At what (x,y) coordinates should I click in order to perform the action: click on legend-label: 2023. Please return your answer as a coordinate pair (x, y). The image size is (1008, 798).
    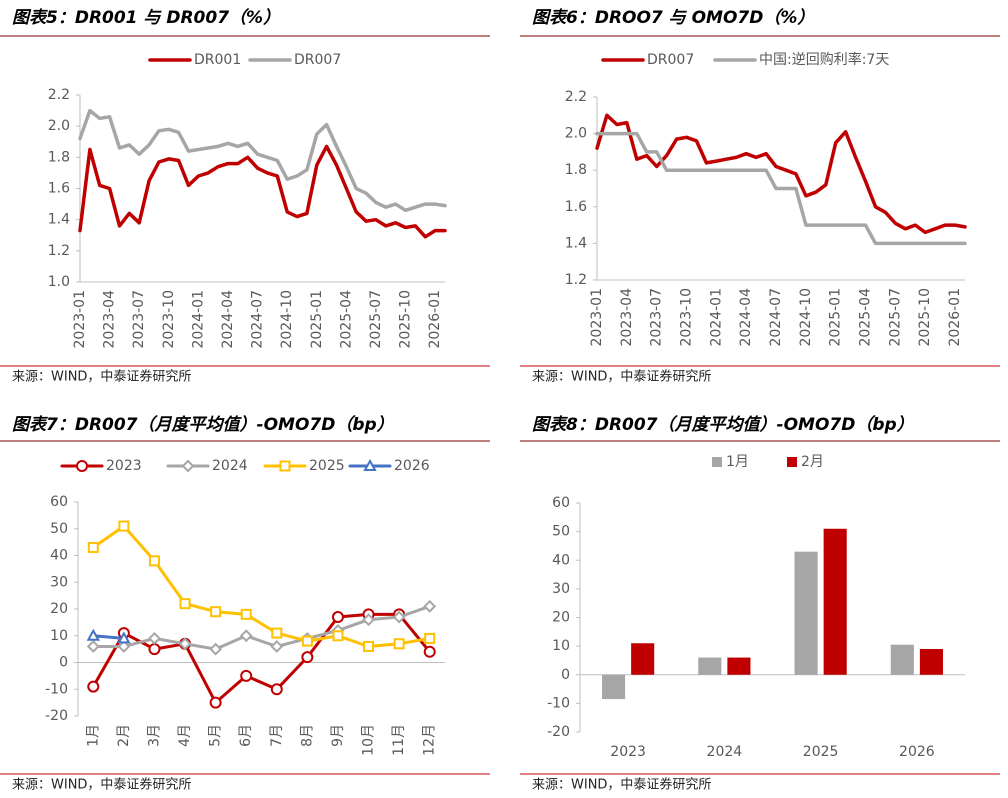
    Looking at the image, I should click on (124, 466).